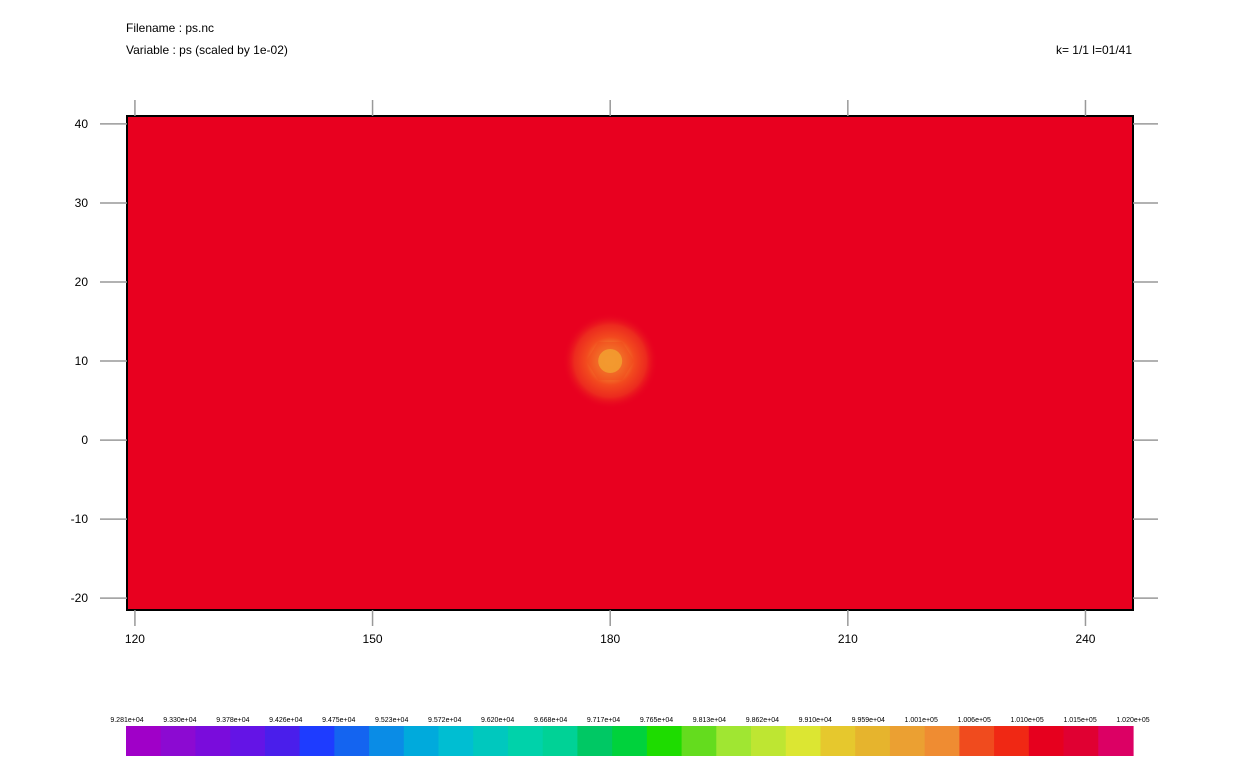  I want to click on colorbar-label: 9.330e+04, so click(179, 720).